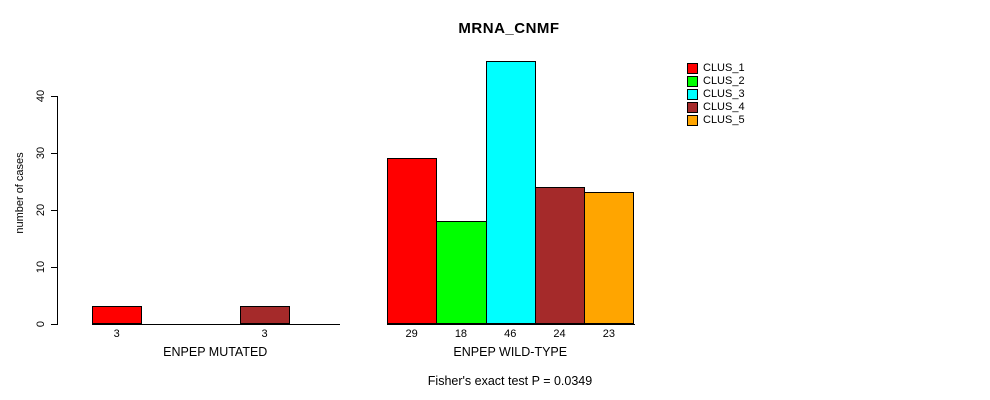 This screenshot has height=400, width=990. What do you see at coordinates (724, 81) in the screenshot?
I see `legend-label: CLUS_2` at bounding box center [724, 81].